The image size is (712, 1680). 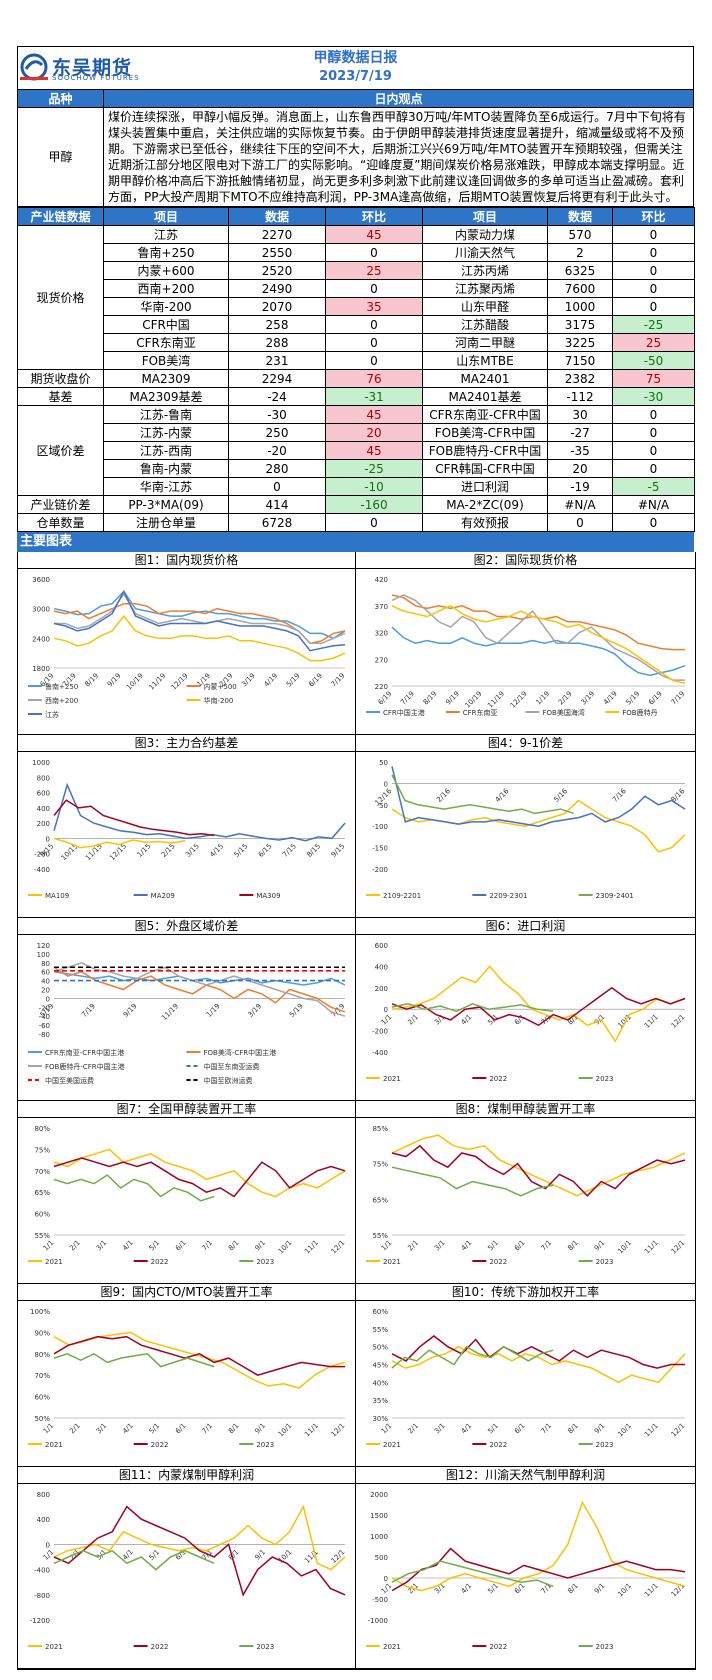 I want to click on item-name: FOB鹿特丹-CFR中国, so click(x=485, y=450).